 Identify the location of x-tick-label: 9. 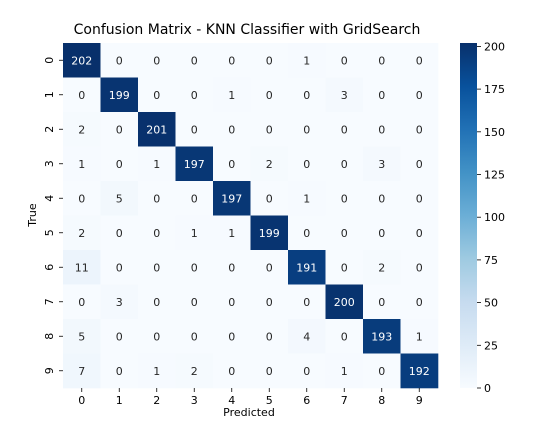
(419, 400).